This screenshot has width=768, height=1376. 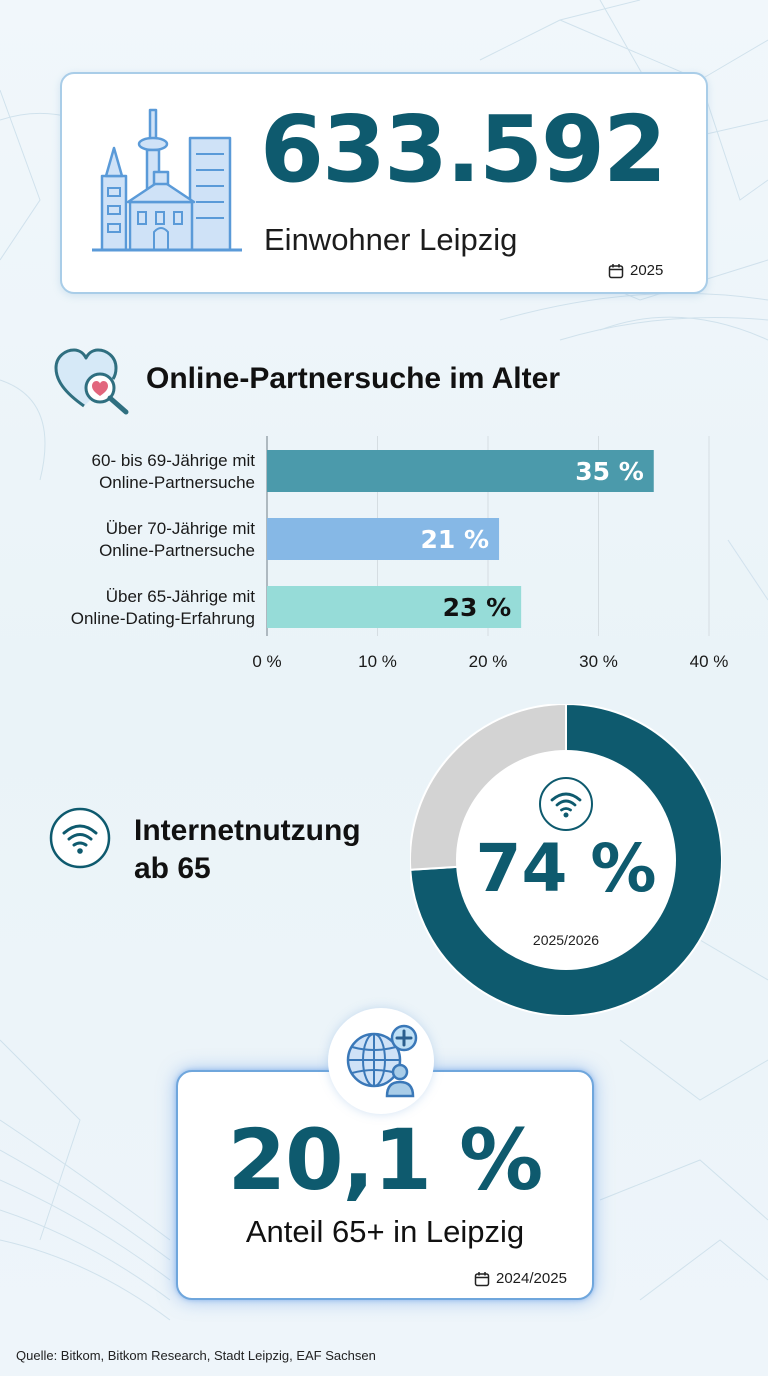 I want to click on x-tick-label: 30 %, so click(x=598, y=661).